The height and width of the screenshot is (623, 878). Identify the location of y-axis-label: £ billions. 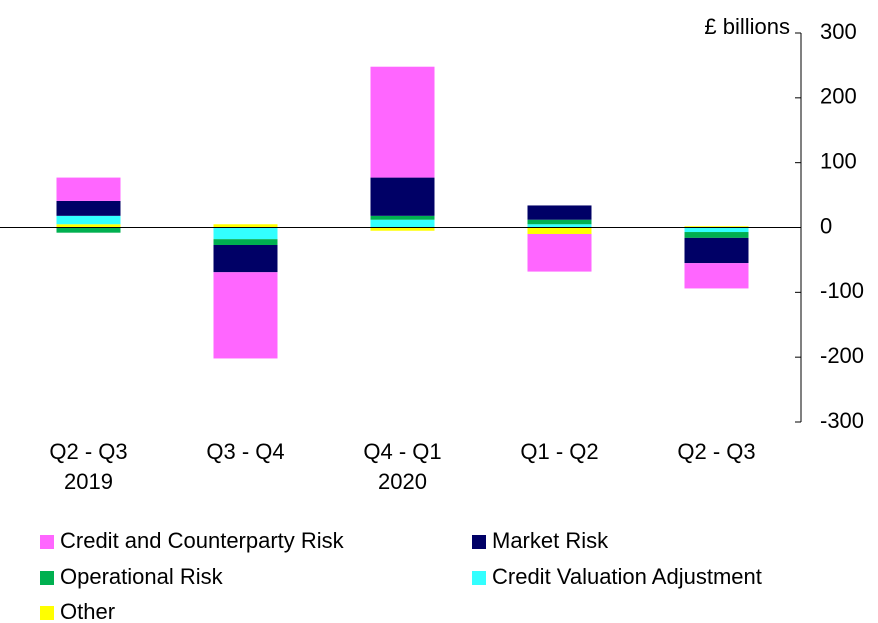
(747, 26).